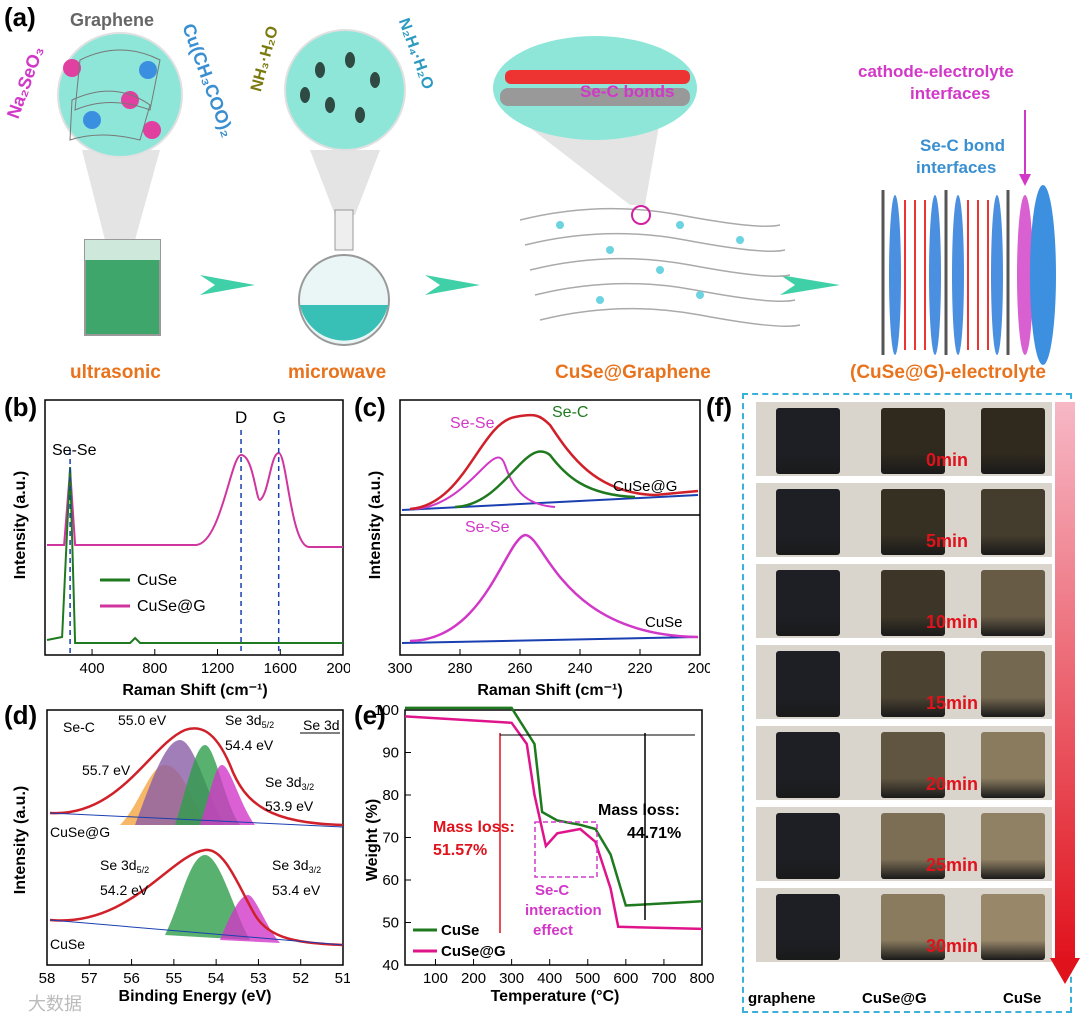 The width and height of the screenshot is (1080, 1020). Describe the element at coordinates (280, 668) in the screenshot. I see `x-tick-label: 1600` at that location.